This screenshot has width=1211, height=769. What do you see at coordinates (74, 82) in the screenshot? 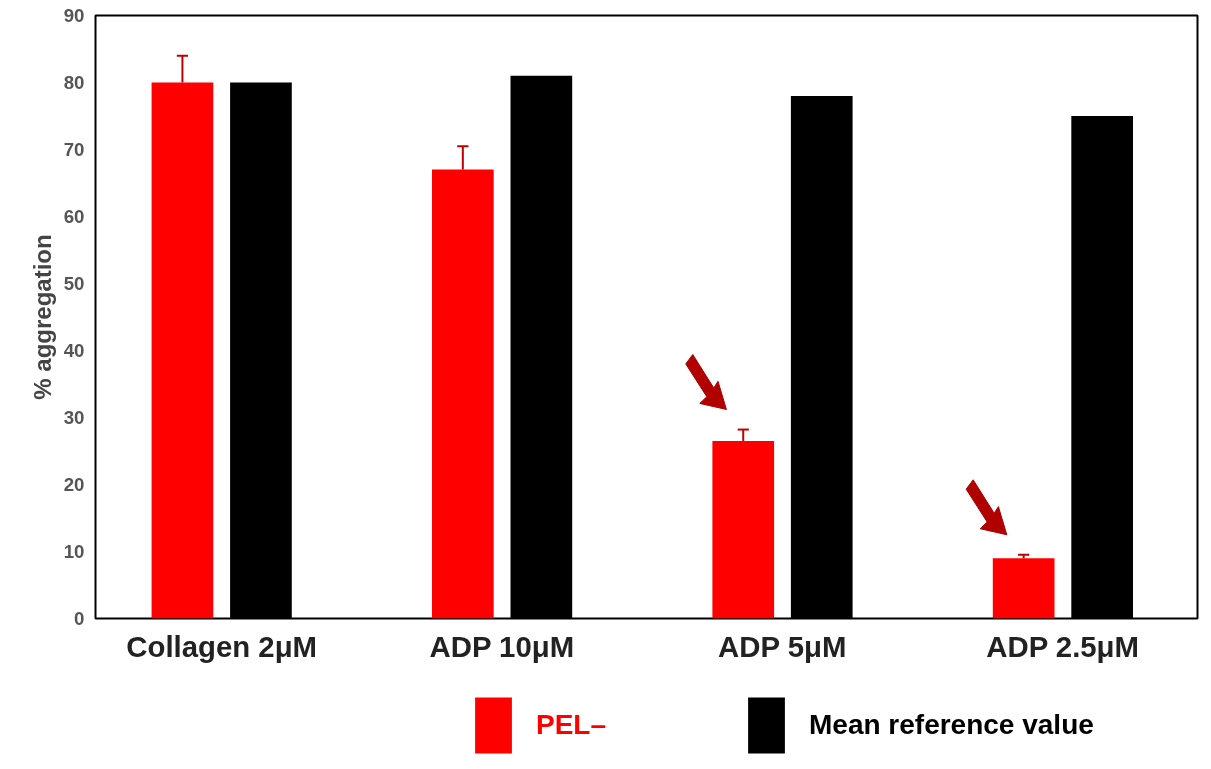
I see `y-tick-label: 80` at bounding box center [74, 82].